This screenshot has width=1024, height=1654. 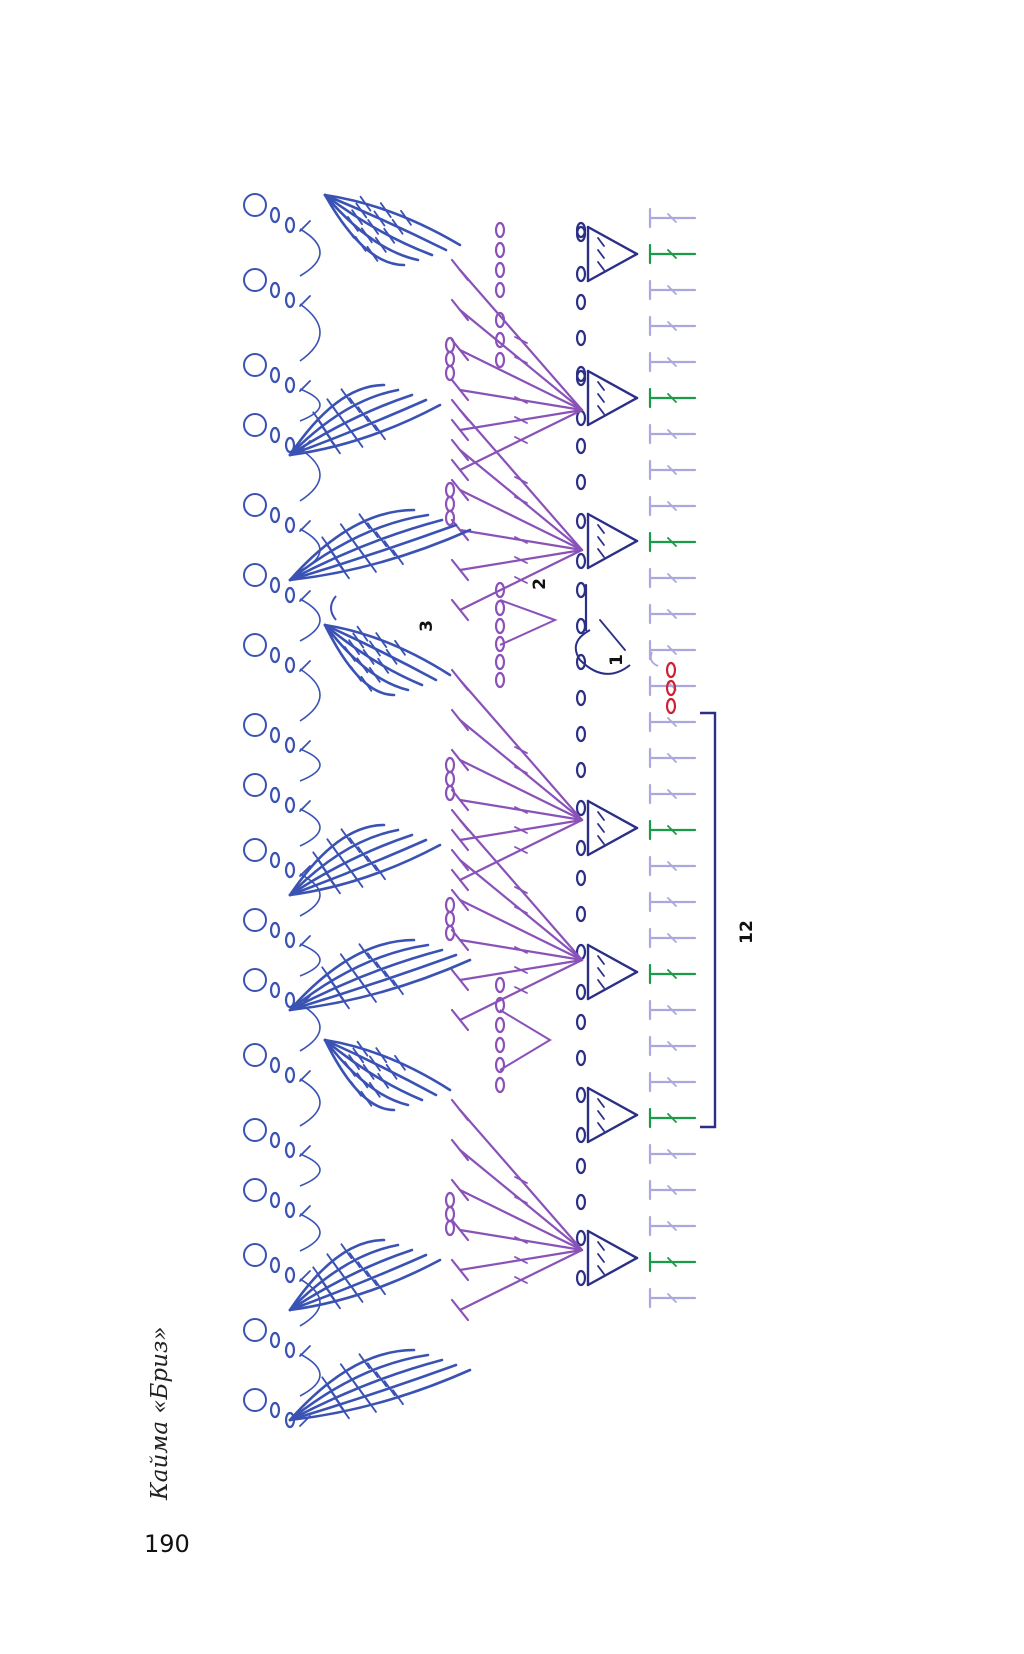 I want to click on row1-turning-chain, so click(x=602, y=652).